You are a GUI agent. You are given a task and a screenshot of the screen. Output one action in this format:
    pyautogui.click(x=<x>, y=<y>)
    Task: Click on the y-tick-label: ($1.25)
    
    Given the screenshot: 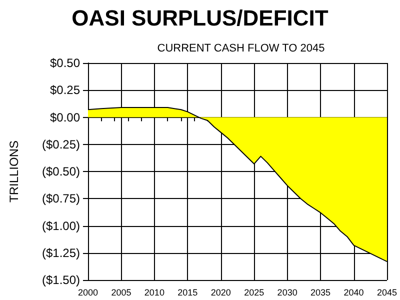 What is the action you would take?
    pyautogui.click(x=61, y=253)
    